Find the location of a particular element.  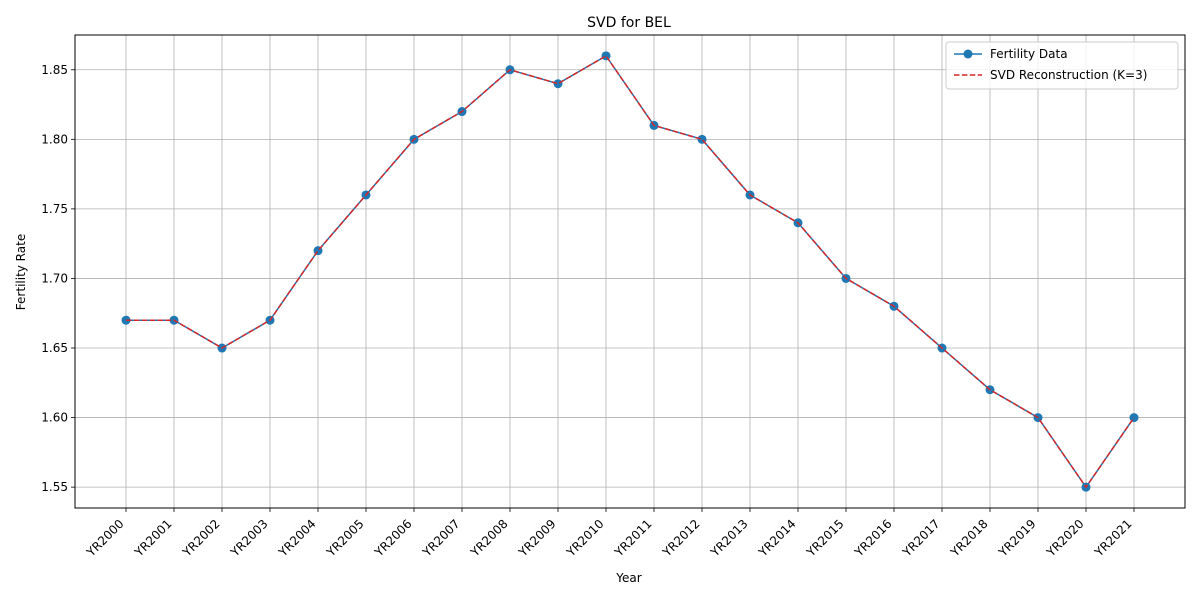

legend-label-svd-reconstruction: SVD Reconstruction (K=3) is located at coordinates (1068, 75).